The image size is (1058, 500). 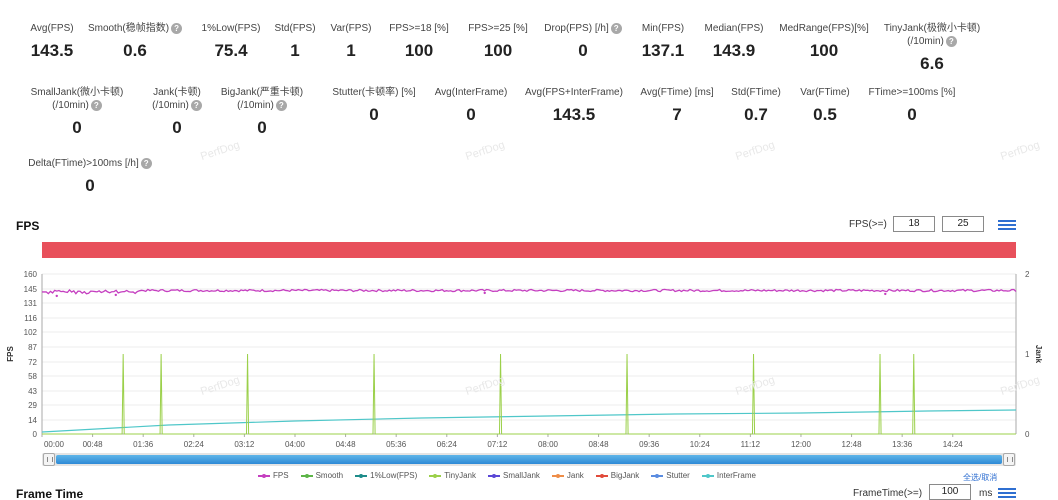 What do you see at coordinates (498, 28) in the screenshot?
I see `stat-label: FPS>=25 [%]` at bounding box center [498, 28].